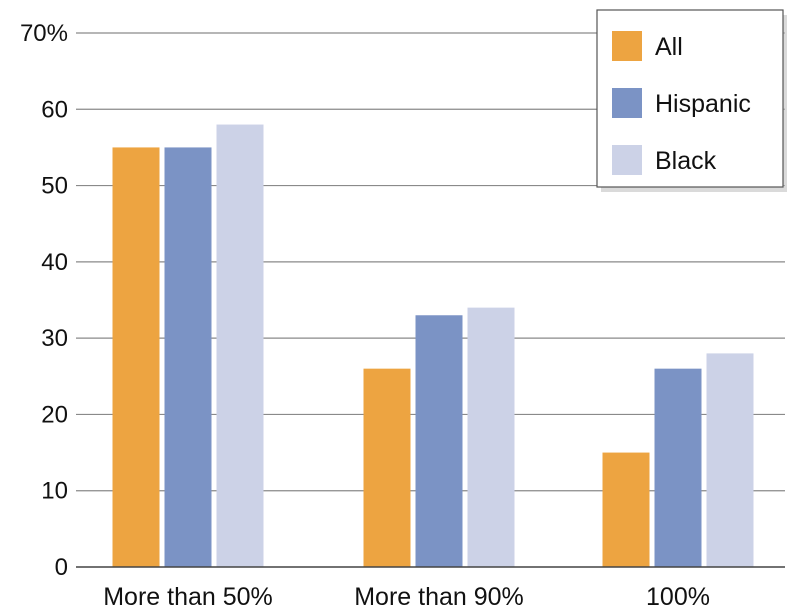 Image resolution: width=796 pixels, height=613 pixels. I want to click on y-tick-label: 40, so click(54, 262).